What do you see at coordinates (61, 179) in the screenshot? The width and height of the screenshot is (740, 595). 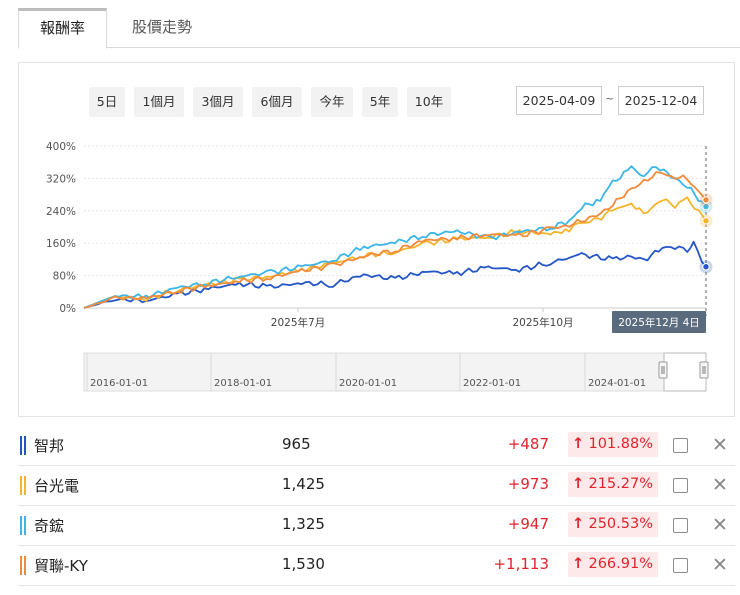 I see `y-tick-label: 320%` at bounding box center [61, 179].